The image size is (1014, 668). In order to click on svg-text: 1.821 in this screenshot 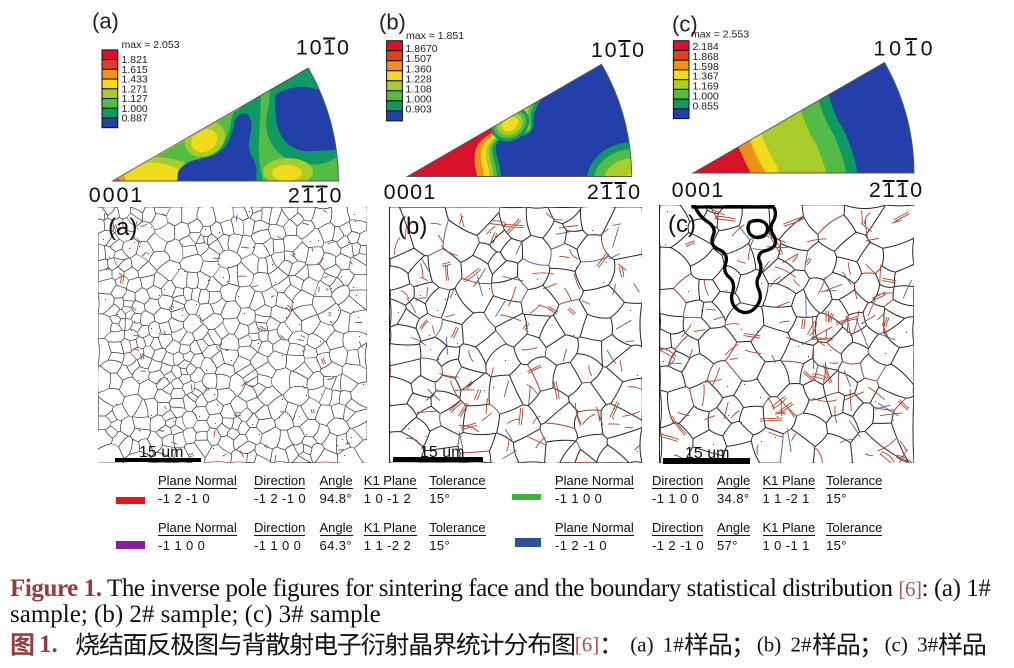, I will do `click(135, 60)`.